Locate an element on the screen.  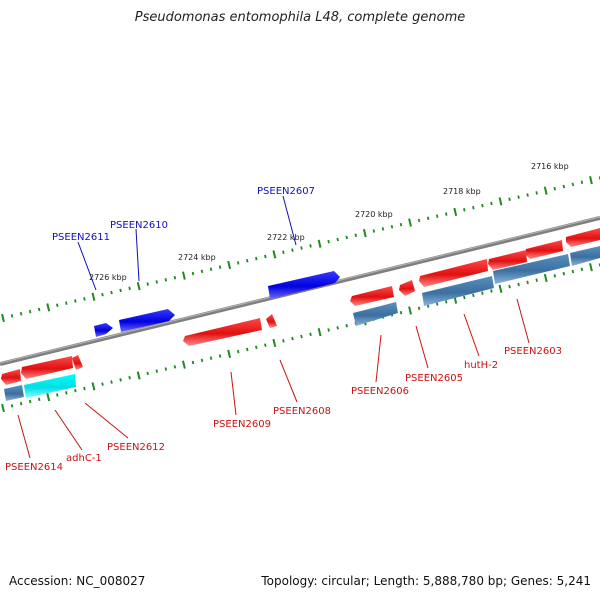
gene-pseen2614 is located at coordinates (11, 377).